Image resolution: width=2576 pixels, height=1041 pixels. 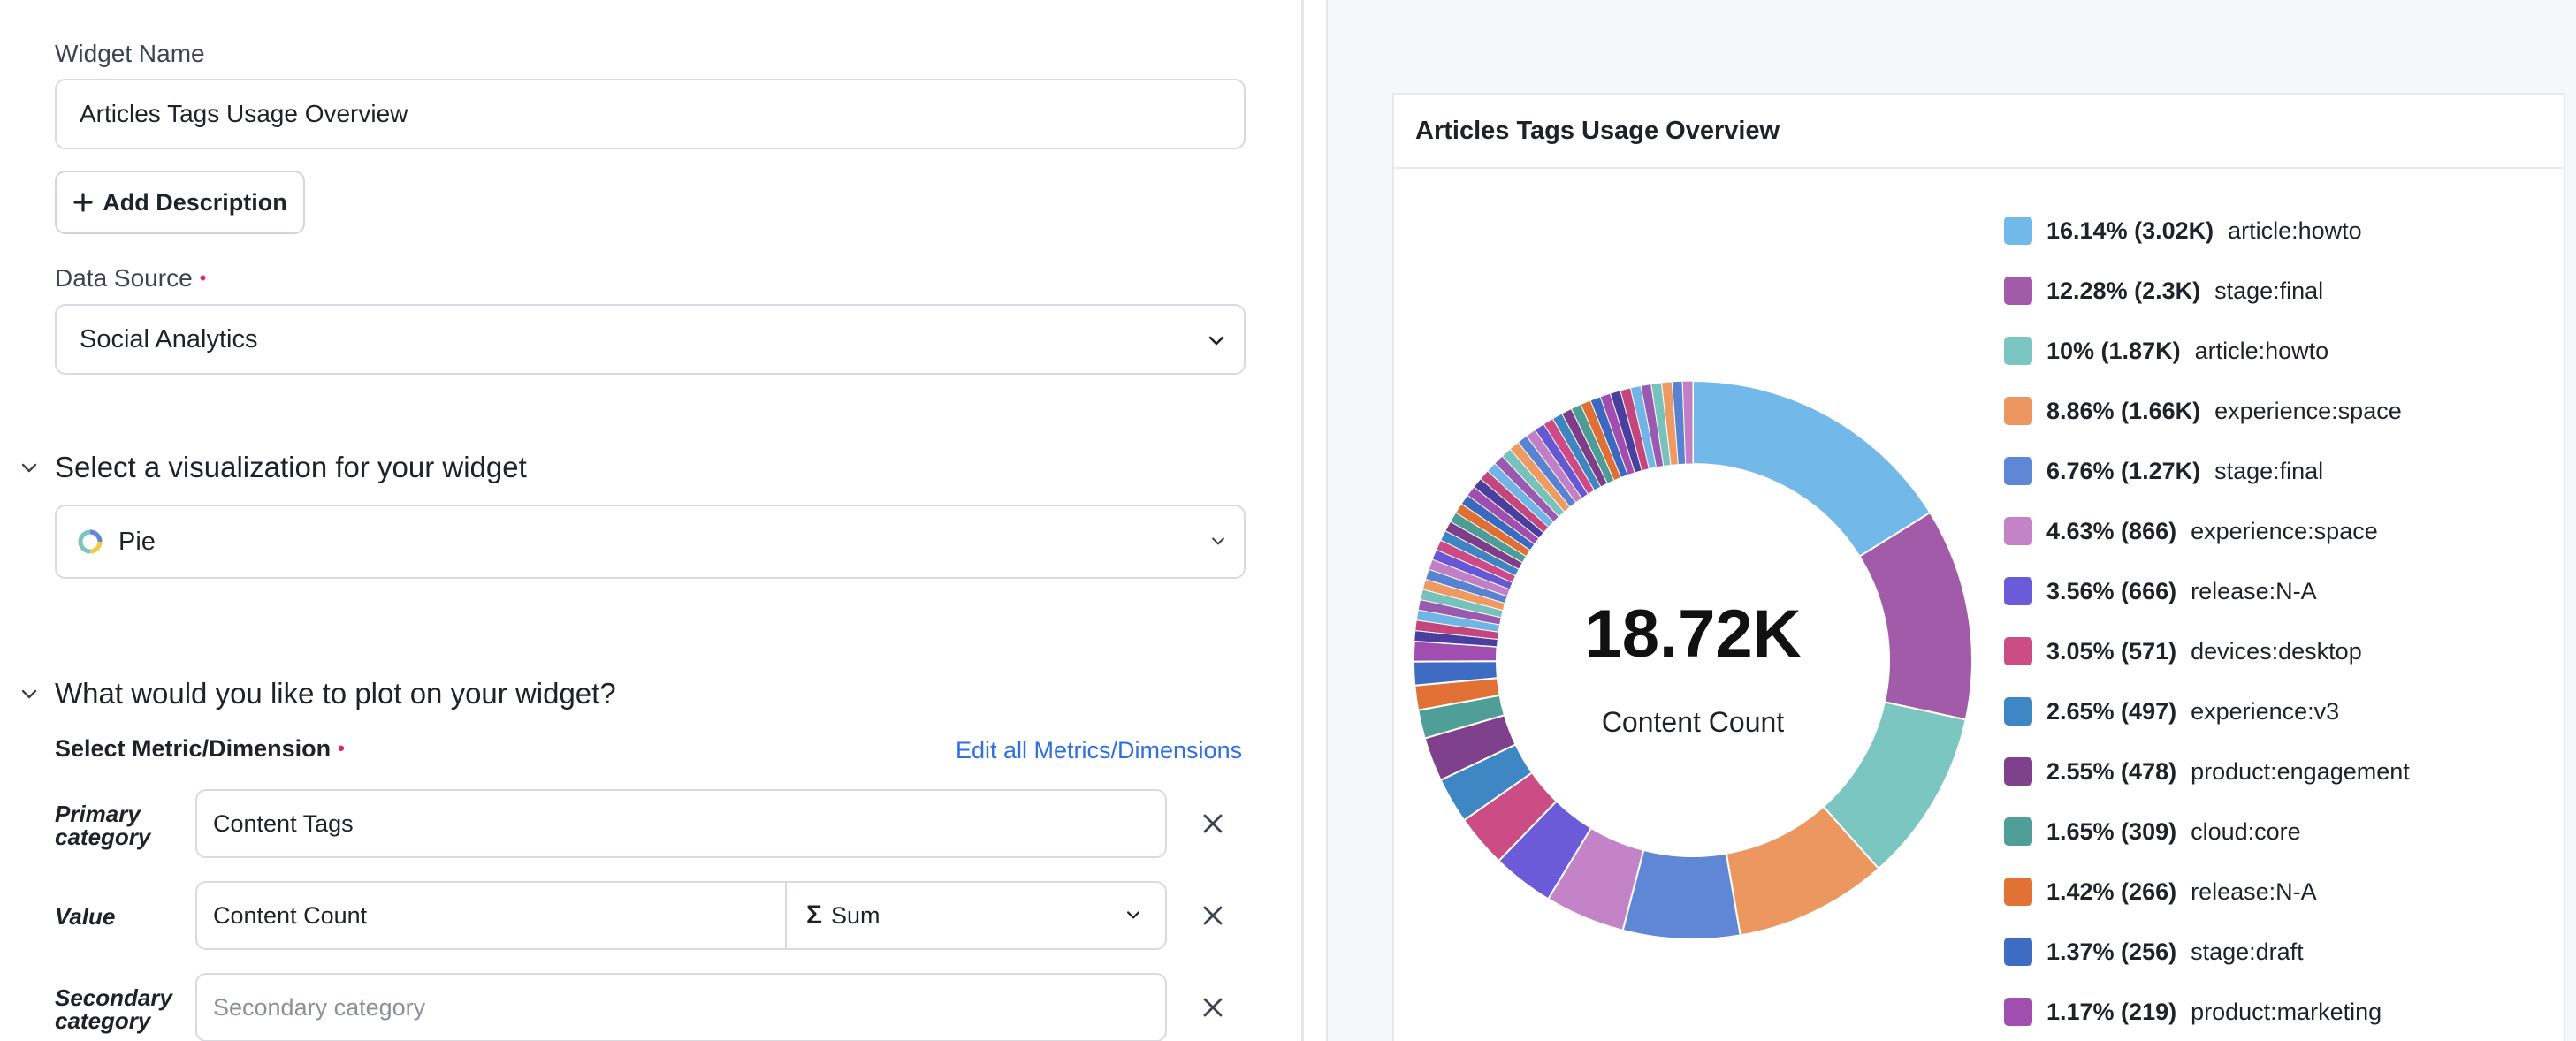 I want to click on legend-item: 6.76% (1.27K) stage:final, so click(x=2207, y=471).